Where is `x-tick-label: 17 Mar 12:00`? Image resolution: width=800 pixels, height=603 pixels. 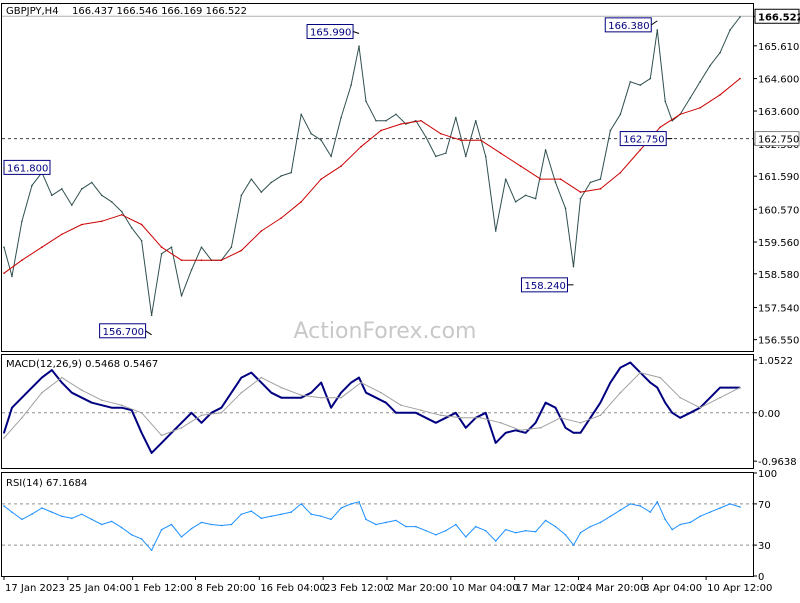 x-tick-label: 17 Mar 12:00 is located at coordinates (549, 588).